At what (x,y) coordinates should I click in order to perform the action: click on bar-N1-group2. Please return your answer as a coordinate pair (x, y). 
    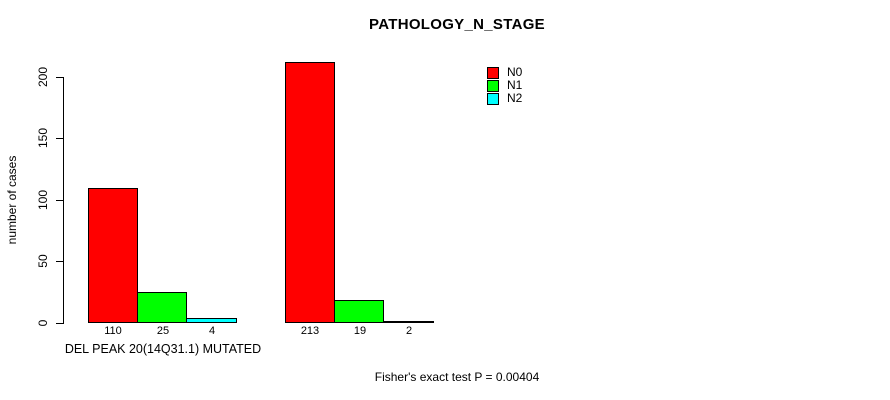
    Looking at the image, I should click on (359, 311).